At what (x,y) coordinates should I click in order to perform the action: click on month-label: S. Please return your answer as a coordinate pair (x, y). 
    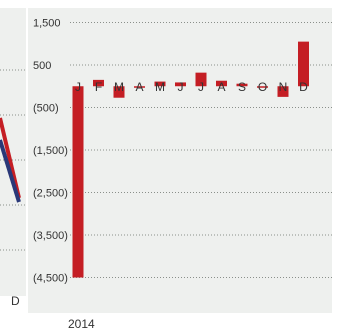
    Looking at the image, I should click on (242, 87).